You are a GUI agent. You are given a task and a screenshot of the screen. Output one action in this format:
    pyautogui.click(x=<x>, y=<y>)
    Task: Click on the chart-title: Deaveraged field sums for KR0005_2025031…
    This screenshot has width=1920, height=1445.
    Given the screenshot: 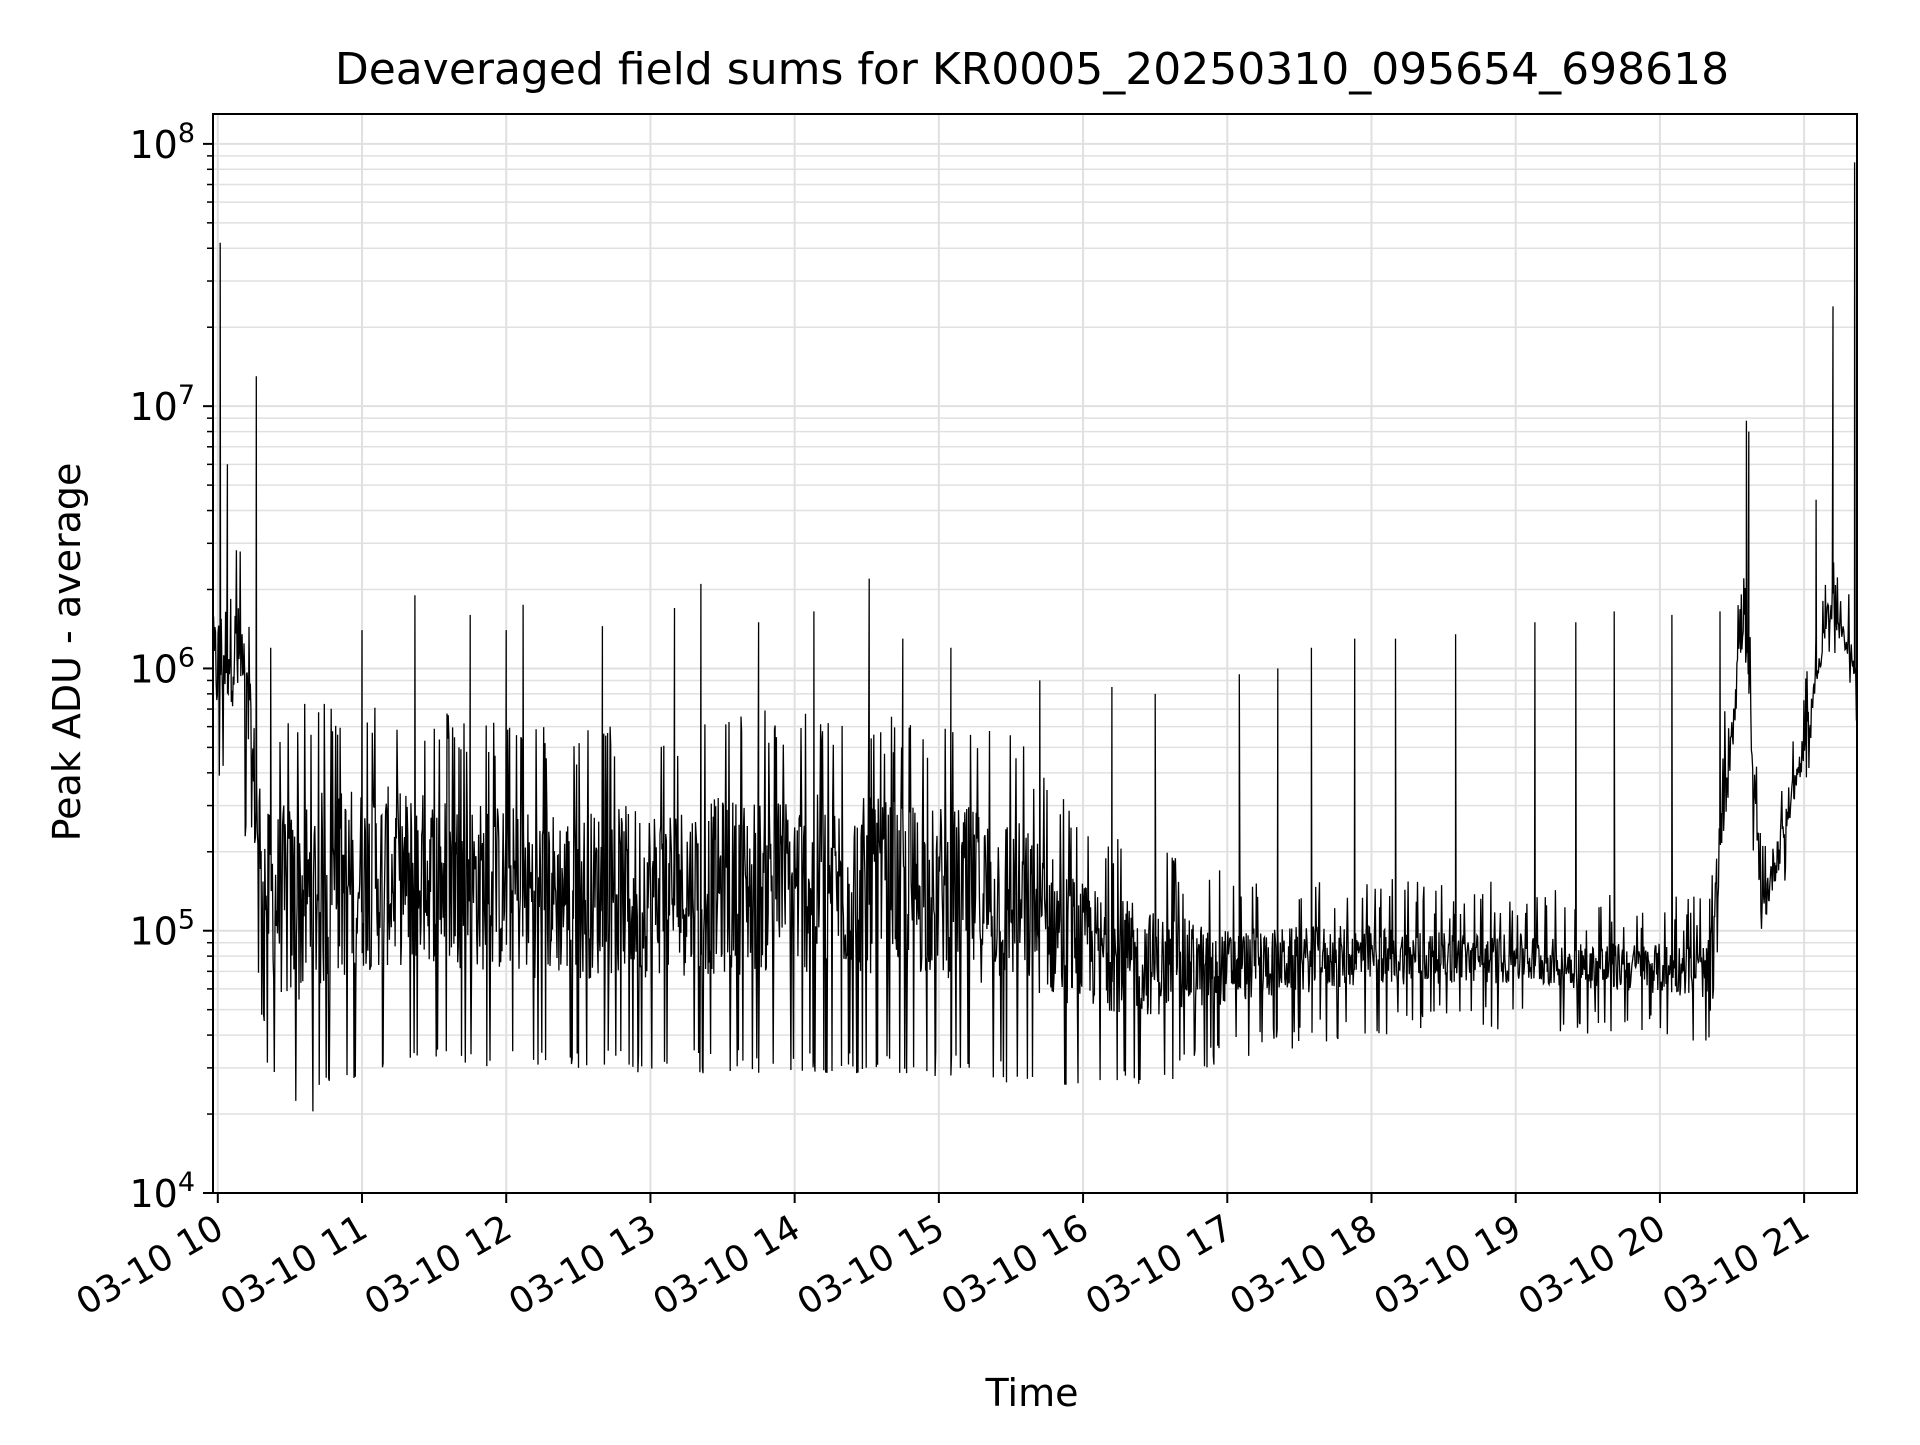 What is the action you would take?
    pyautogui.click(x=1032, y=69)
    